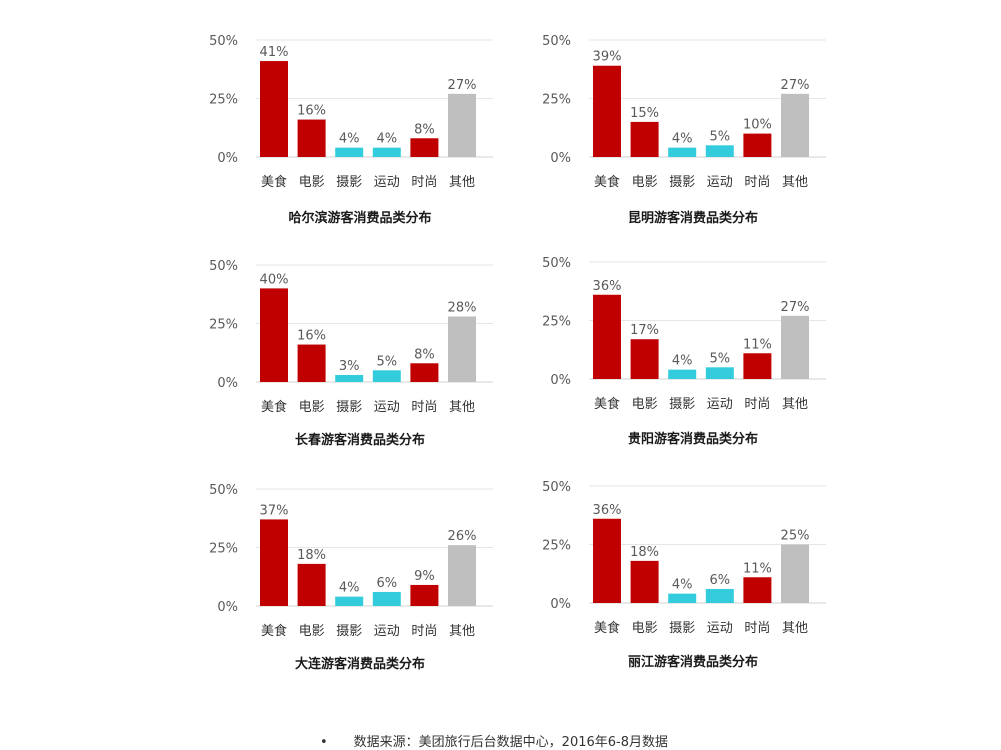  What do you see at coordinates (795, 536) in the screenshot?
I see `value-label: 25%` at bounding box center [795, 536].